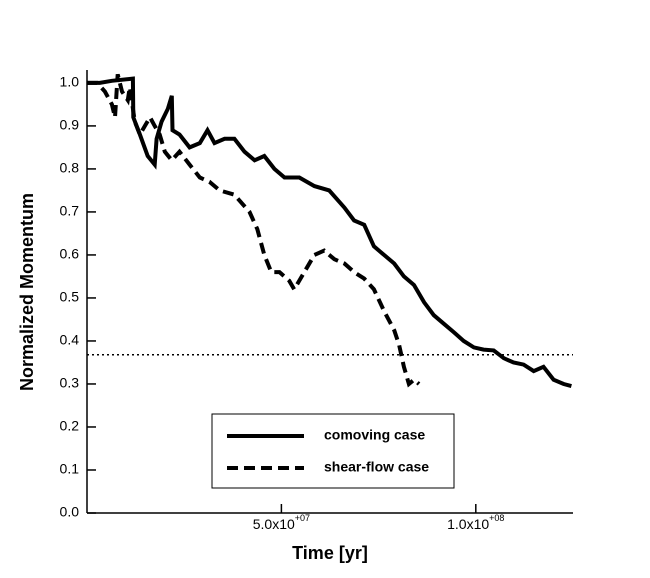 This screenshot has height=578, width=650. Describe the element at coordinates (333, 451) in the screenshot. I see `legend-box` at that location.